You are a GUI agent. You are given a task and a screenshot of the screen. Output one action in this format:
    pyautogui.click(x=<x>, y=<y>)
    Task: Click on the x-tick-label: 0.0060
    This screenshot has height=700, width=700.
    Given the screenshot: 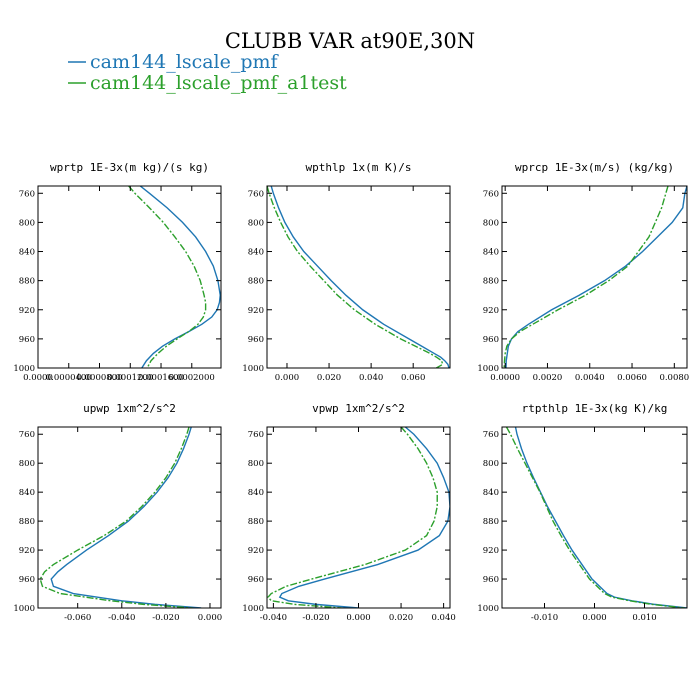 What is the action you would take?
    pyautogui.click(x=632, y=378)
    